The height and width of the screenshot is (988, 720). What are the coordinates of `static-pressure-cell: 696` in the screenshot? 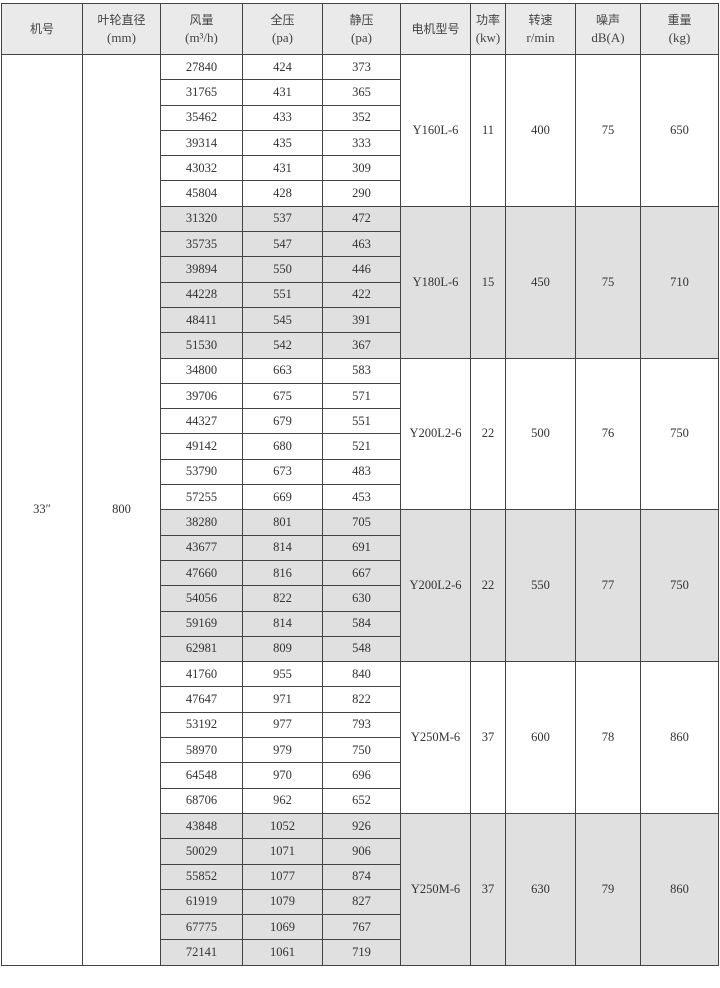 It's located at (361, 775).